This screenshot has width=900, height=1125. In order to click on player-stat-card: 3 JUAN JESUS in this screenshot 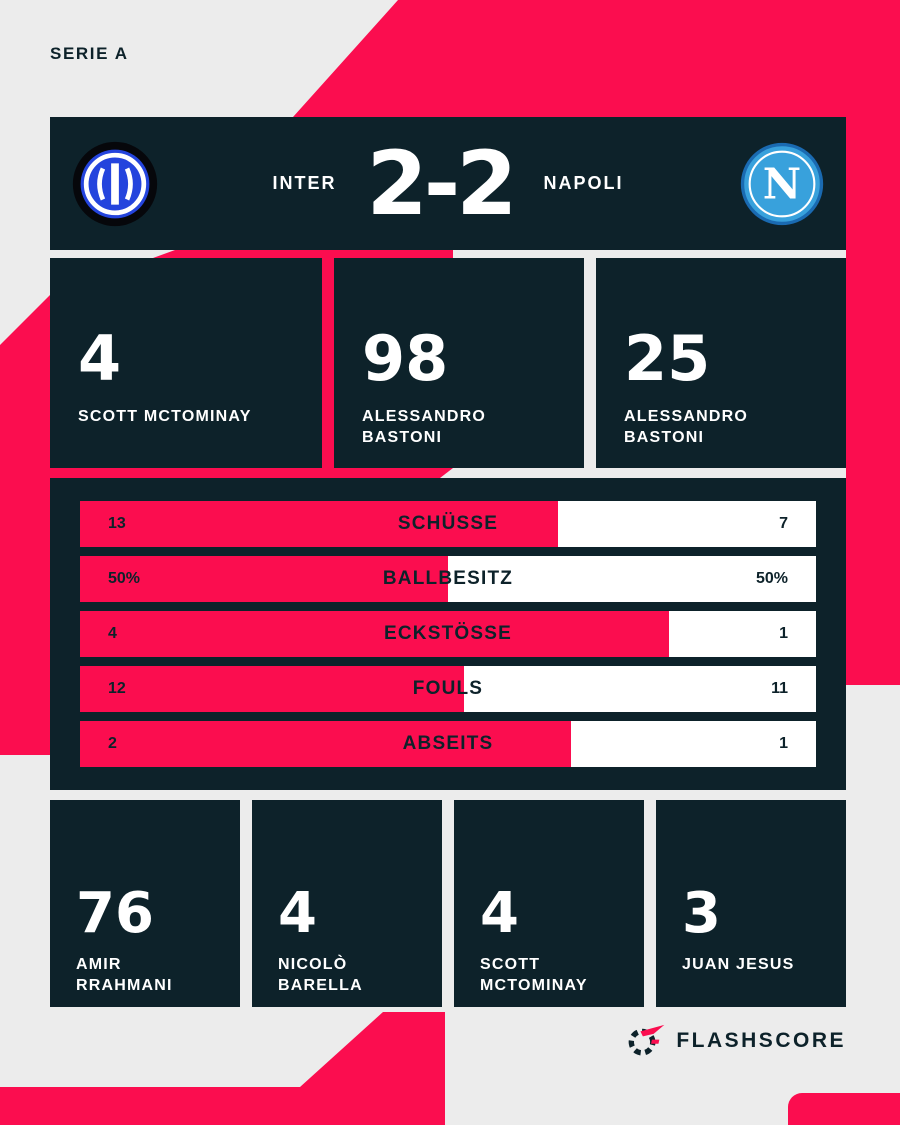, I will do `click(751, 903)`.